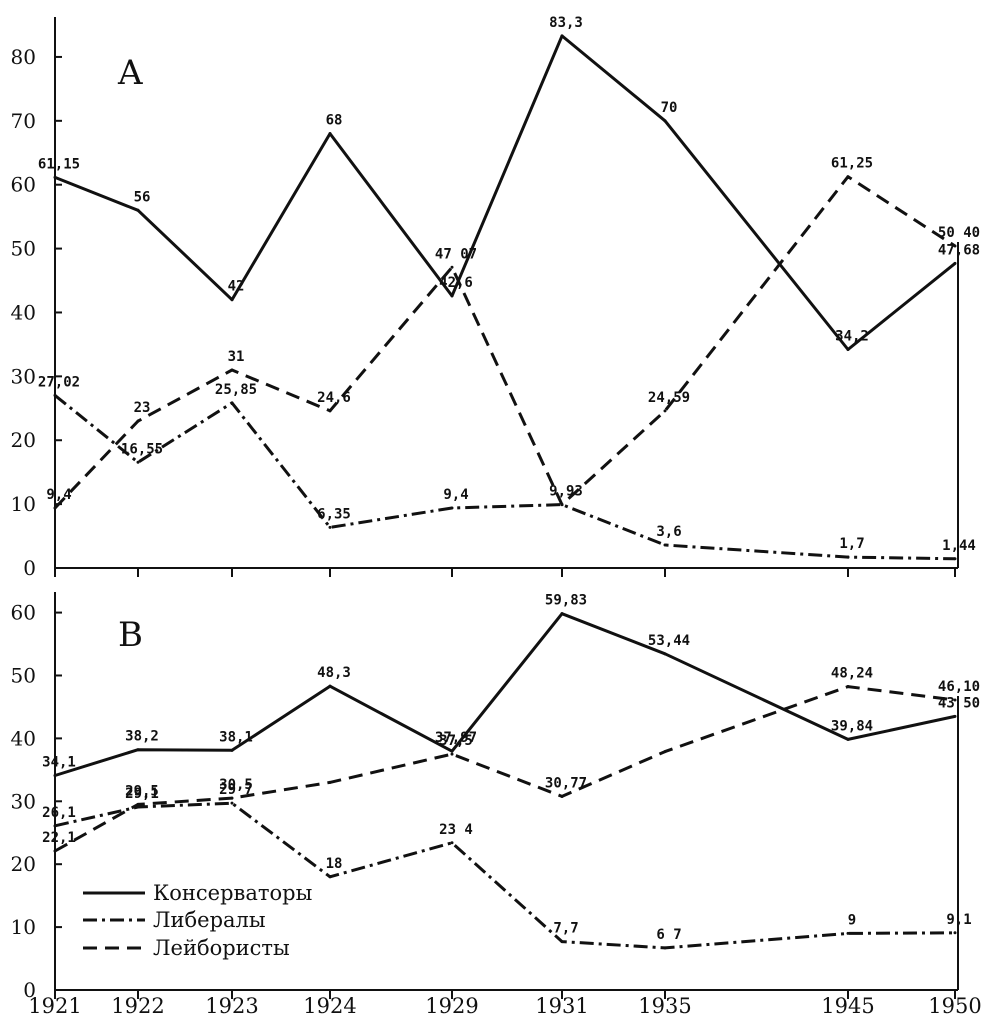  I want to click on x-tick-label: 1931, so click(561, 1006).